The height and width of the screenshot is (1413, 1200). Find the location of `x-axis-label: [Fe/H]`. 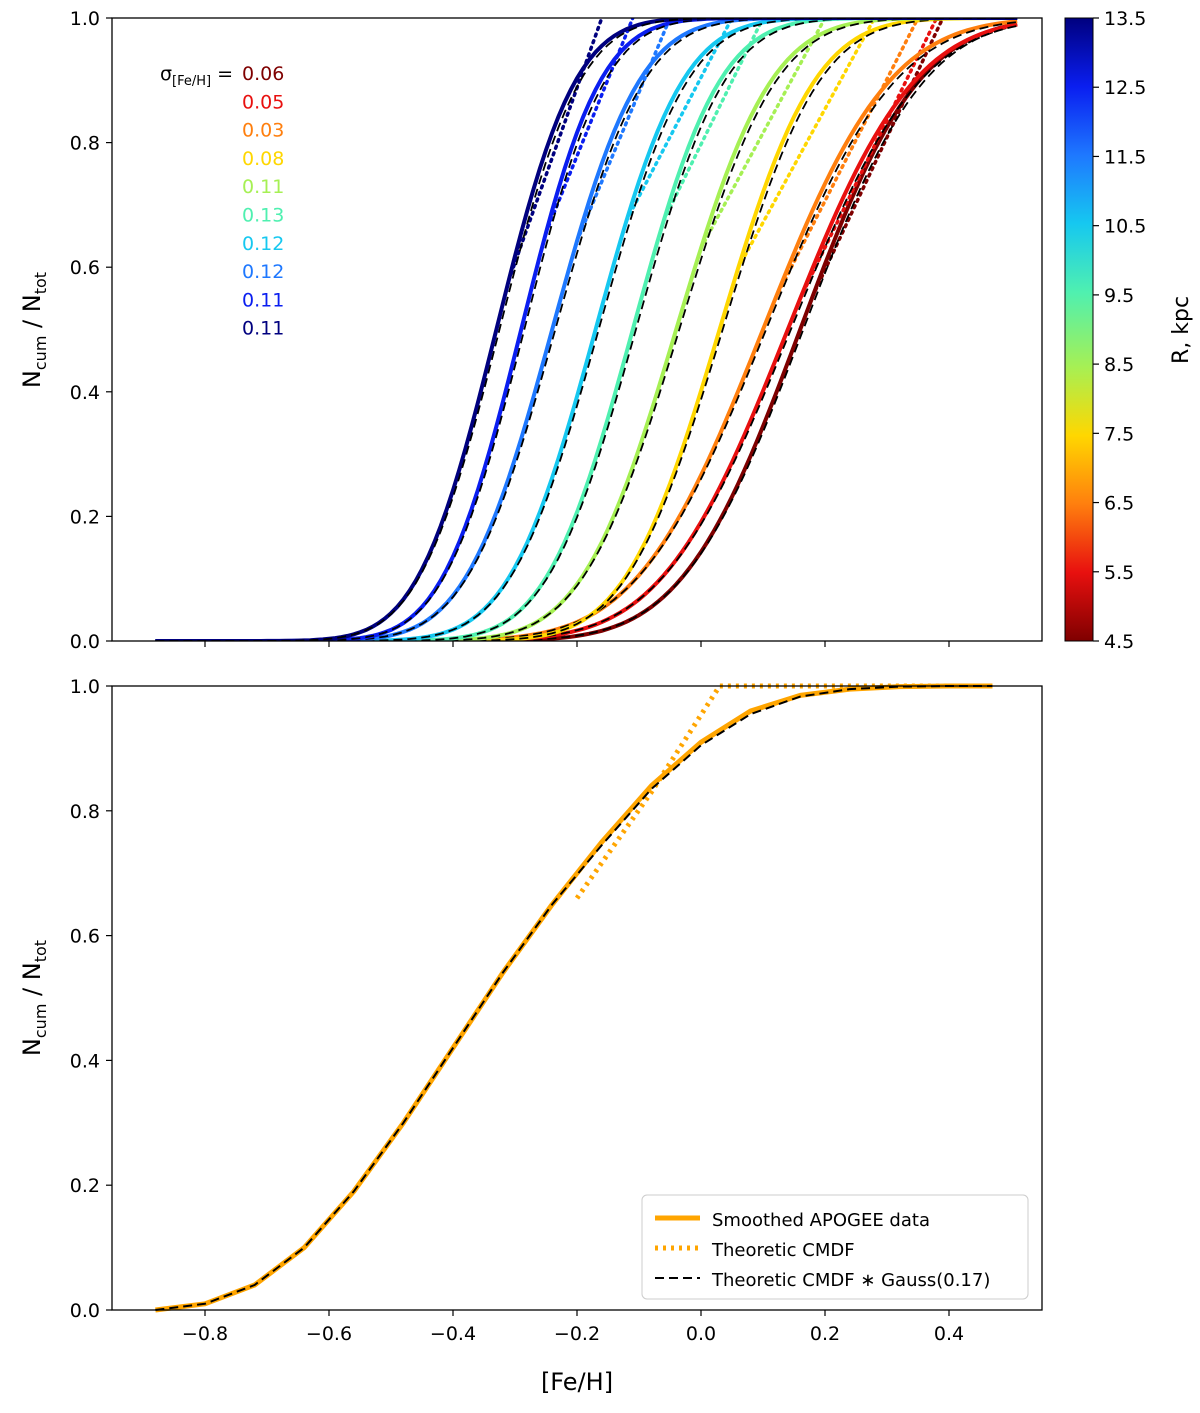

x-axis-label: [Fe/H] is located at coordinates (577, 1382).